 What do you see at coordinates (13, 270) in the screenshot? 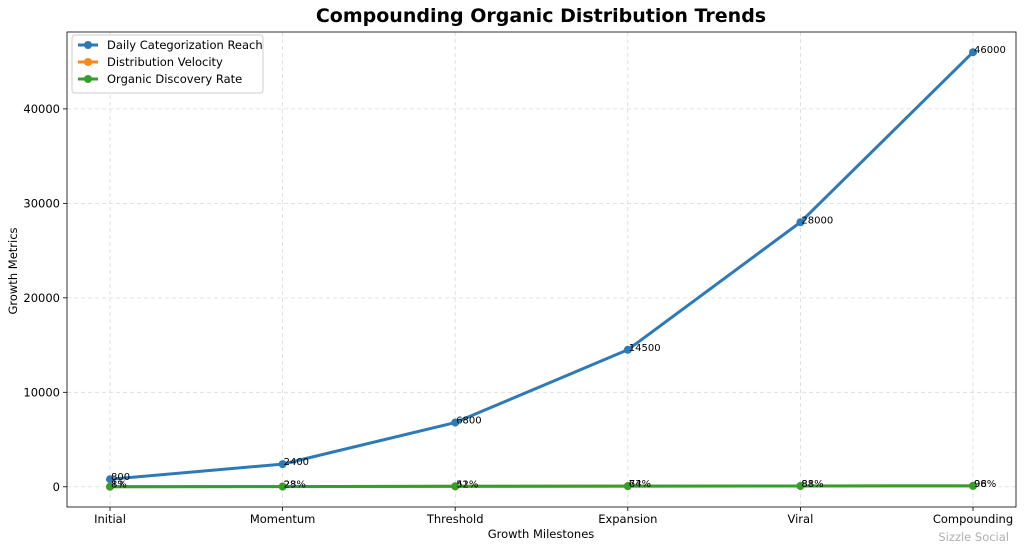
I see `y-axis-title: Growth Metrics` at bounding box center [13, 270].